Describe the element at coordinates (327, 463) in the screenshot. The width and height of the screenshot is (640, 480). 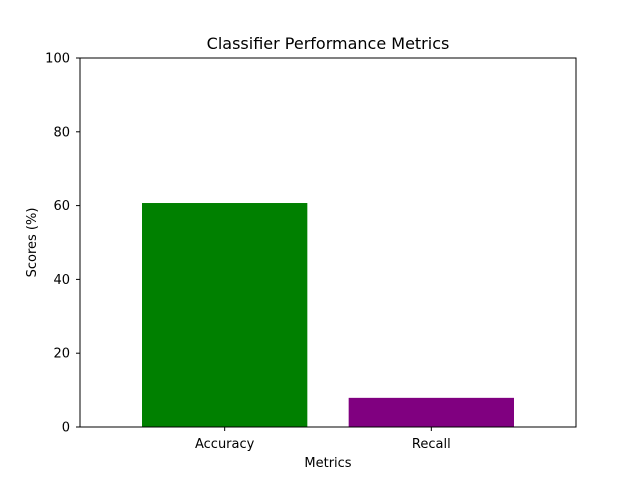
I see `x-axis-label: Metrics` at that location.